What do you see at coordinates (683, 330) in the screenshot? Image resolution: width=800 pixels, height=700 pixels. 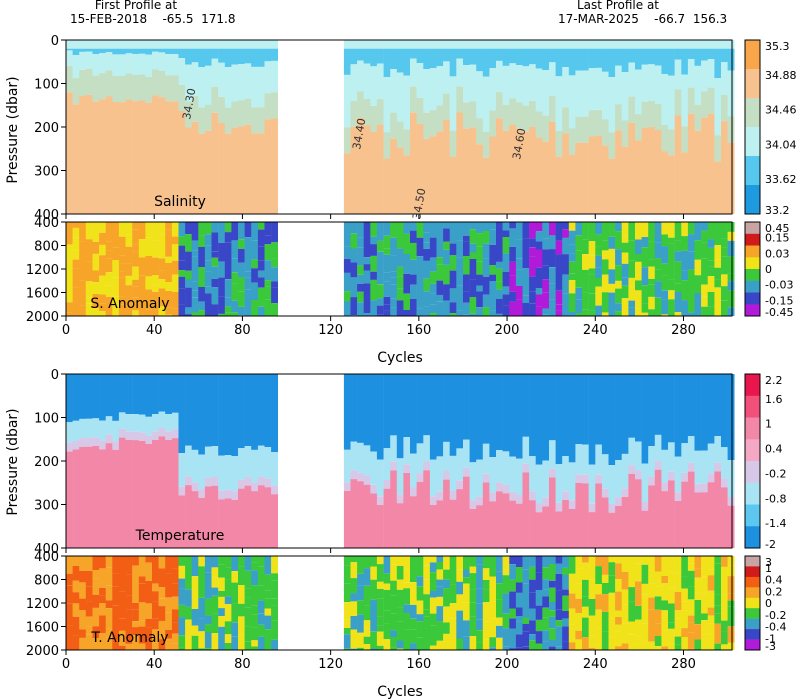 I see `x-tick-label: 280` at bounding box center [683, 330].